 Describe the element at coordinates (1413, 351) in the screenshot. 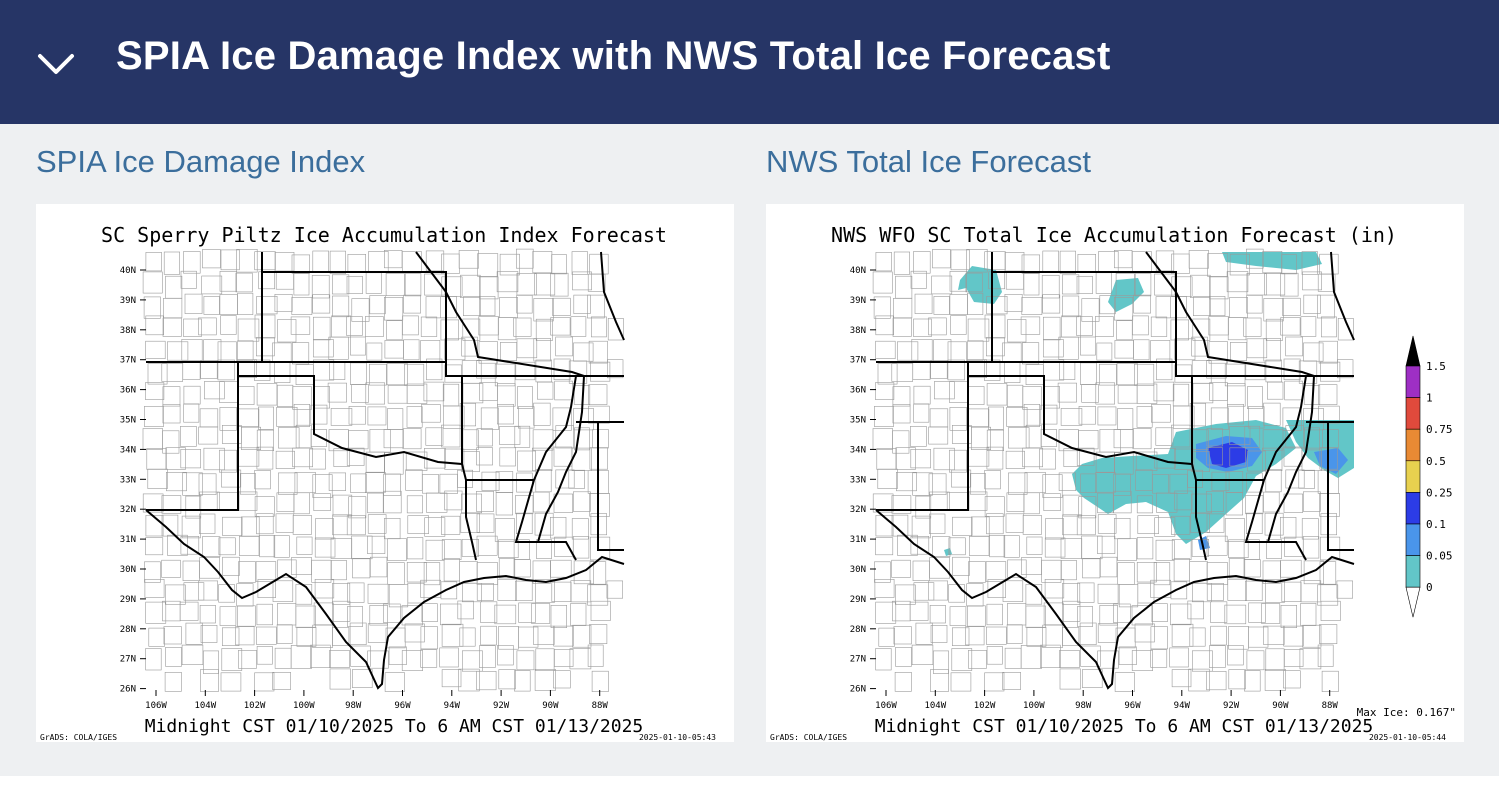

I see `legend-top-arrow` at that location.